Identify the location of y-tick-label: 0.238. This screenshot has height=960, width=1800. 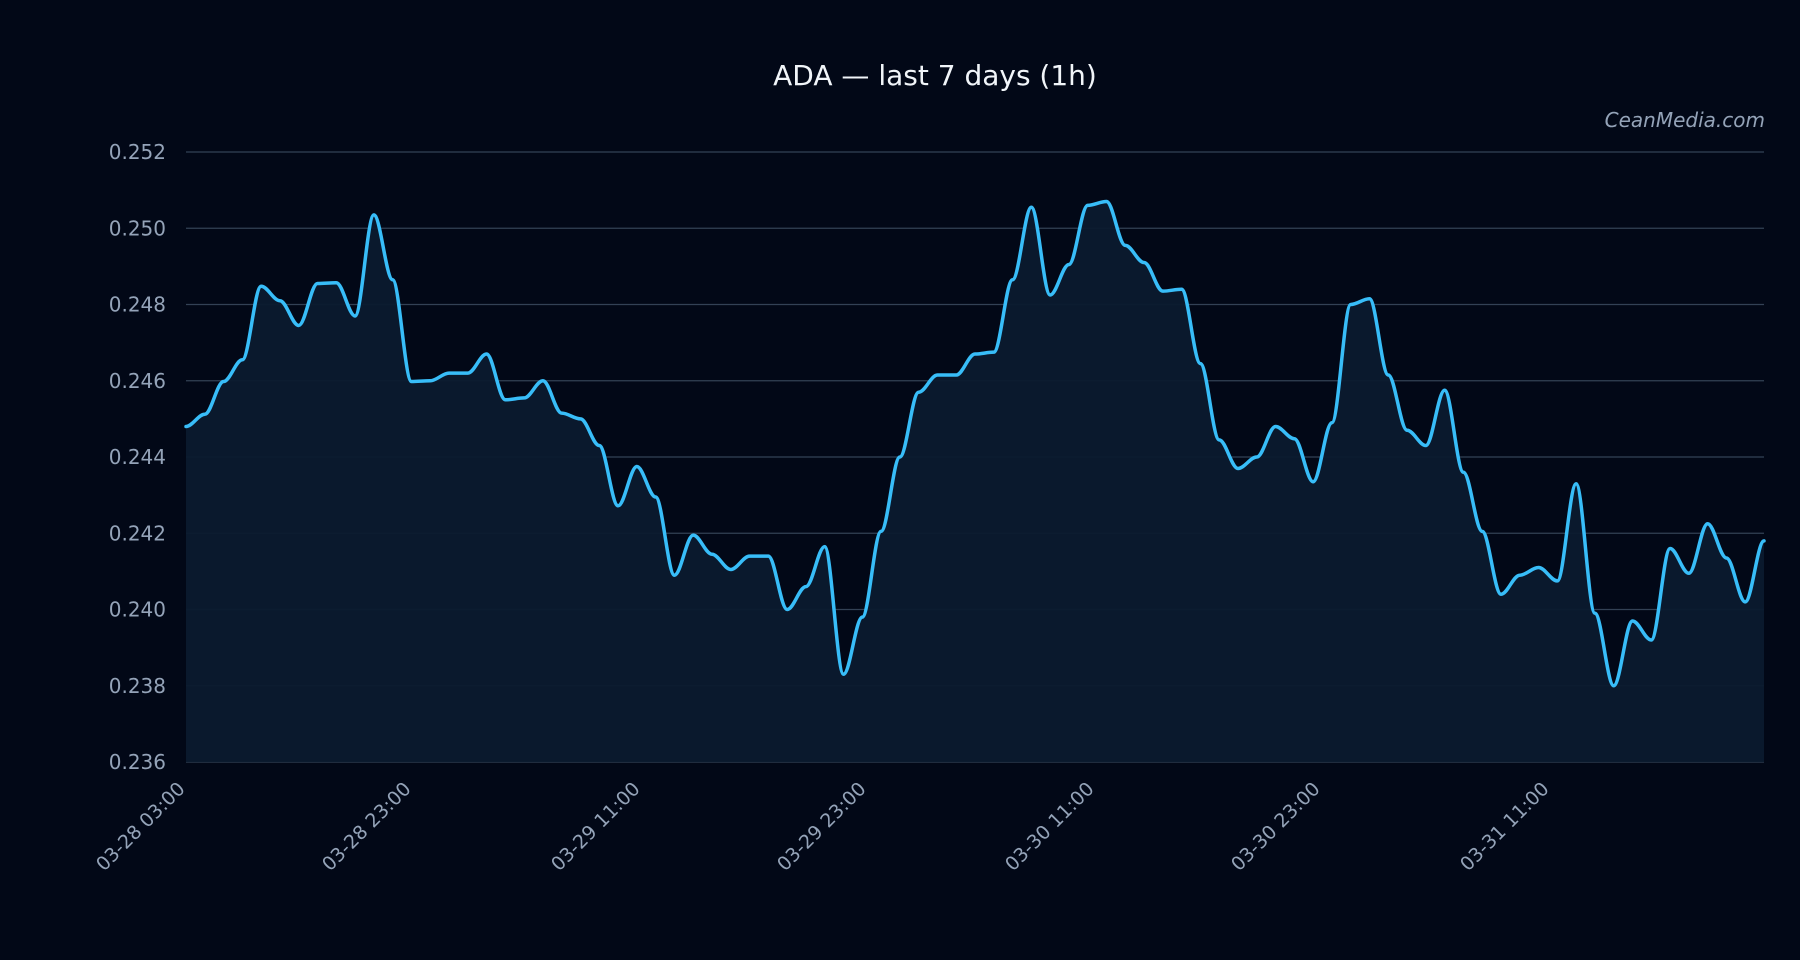
(137, 686).